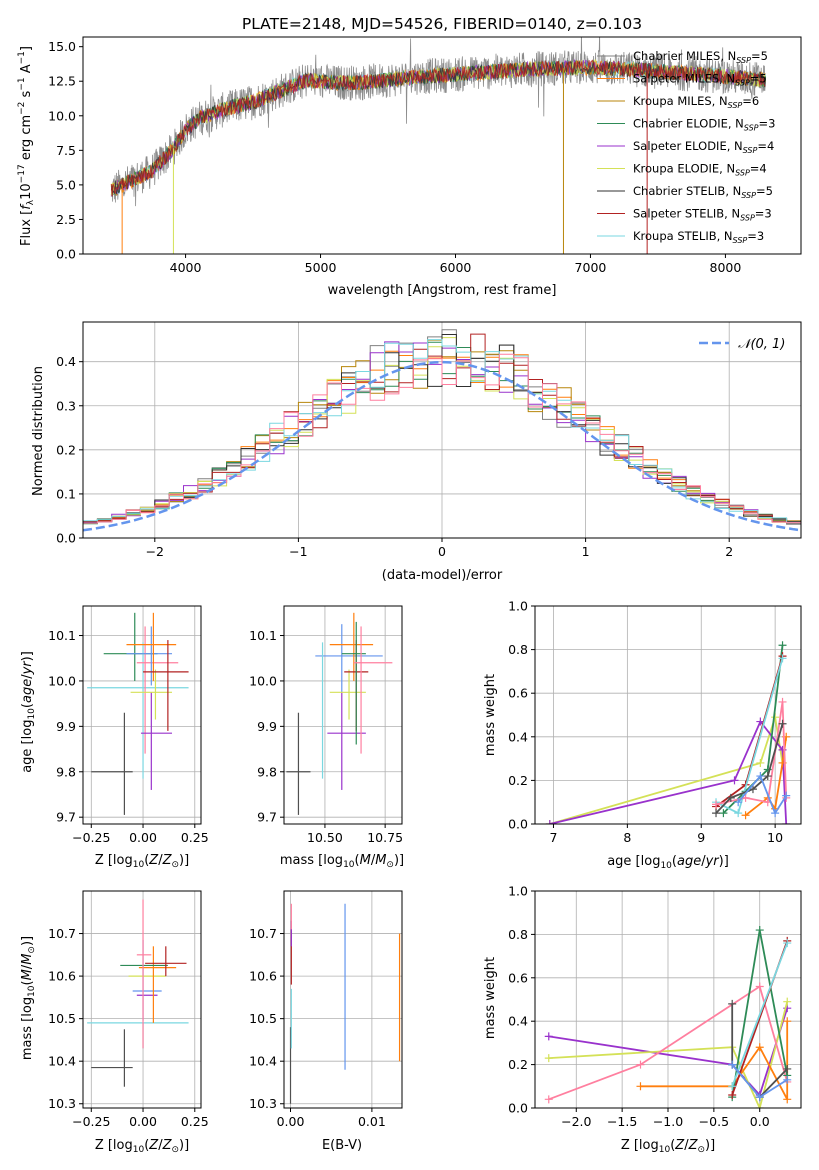  Describe the element at coordinates (518, 977) in the screenshot. I see `y-tick-label: 0.6` at that location.